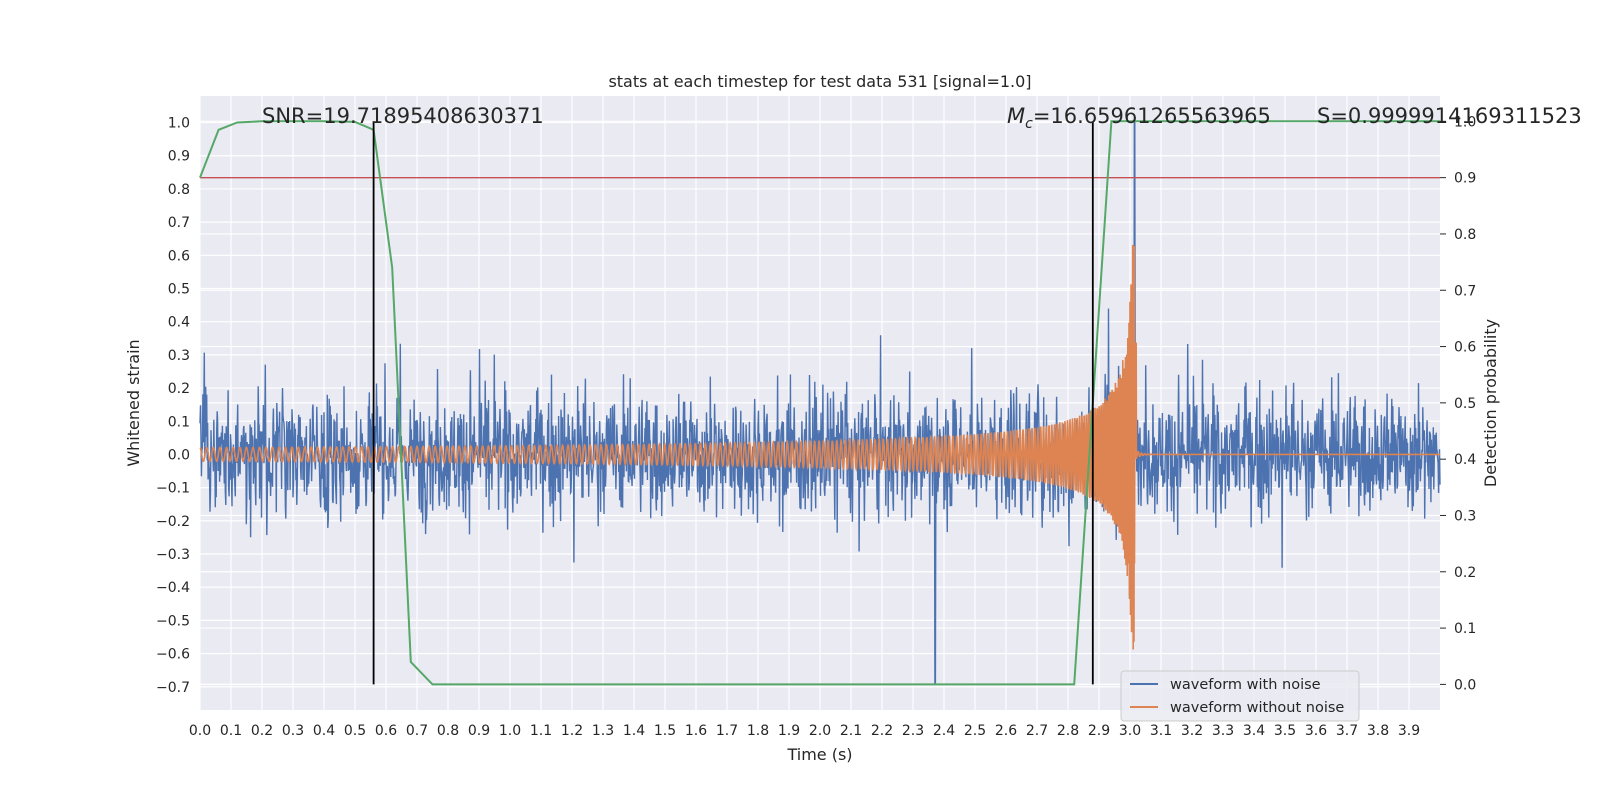  I want to click on x-tick-label: 0.8, so click(448, 731).